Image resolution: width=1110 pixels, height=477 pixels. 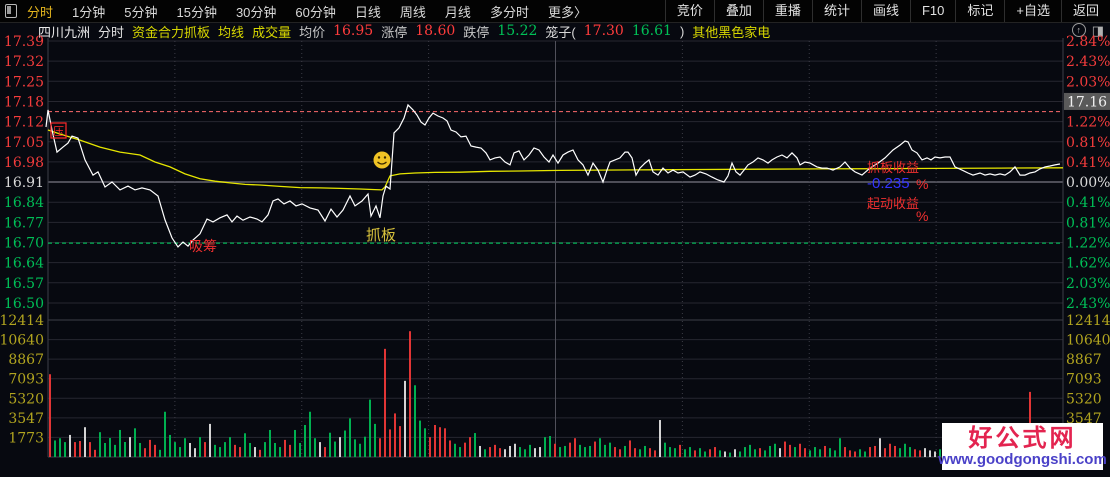 What do you see at coordinates (58, 130) in the screenshot?
I see `pressure-marker-box` at bounding box center [58, 130].